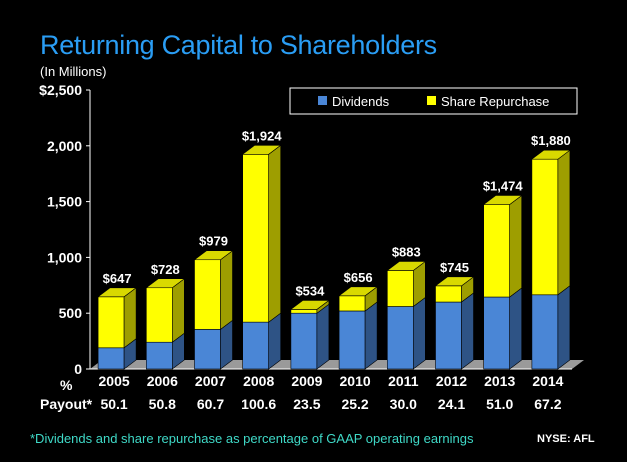 Image resolution: width=627 pixels, height=462 pixels. What do you see at coordinates (564, 327) in the screenshot?
I see `bar-dividends-2014-side` at bounding box center [564, 327].